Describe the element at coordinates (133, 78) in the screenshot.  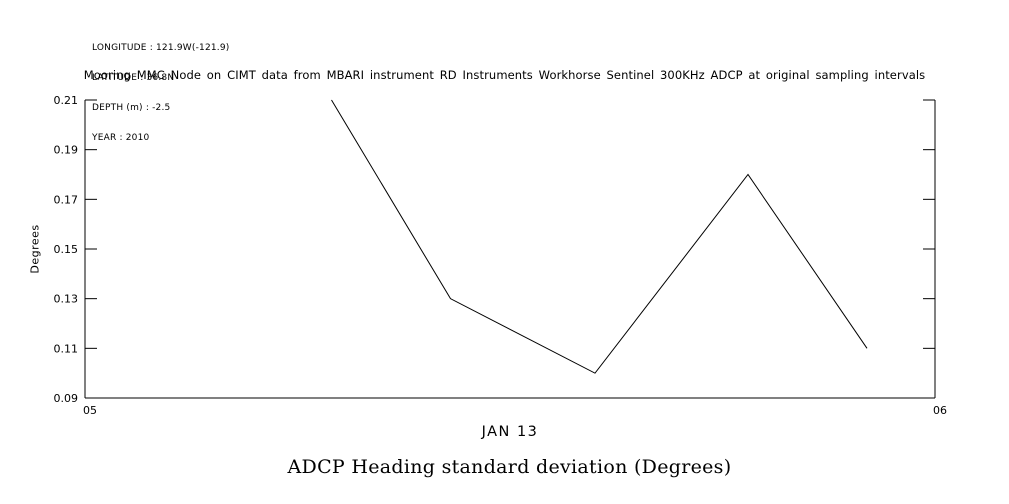
I see `meta-latitude: LATITUDE : 36.8N` at that location.